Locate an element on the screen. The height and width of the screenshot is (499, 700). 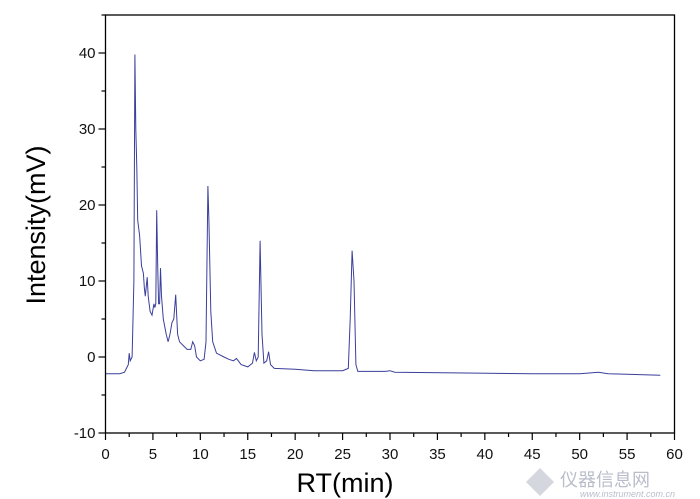
y-tick-label: 10 is located at coordinates (87, 281).